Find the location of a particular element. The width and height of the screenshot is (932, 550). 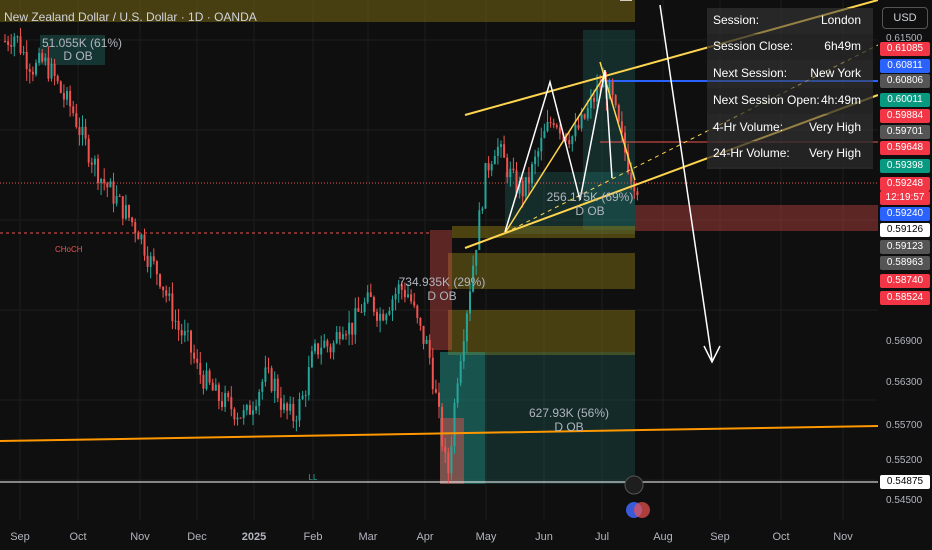

price-tag: 0.59701 is located at coordinates (905, 132).